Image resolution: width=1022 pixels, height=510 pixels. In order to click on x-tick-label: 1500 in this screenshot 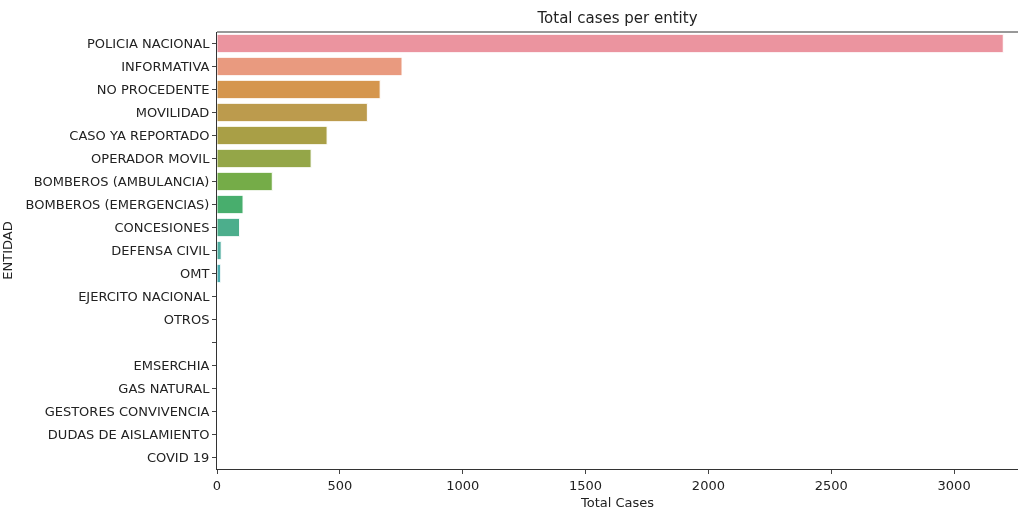, I will do `click(586, 485)`.